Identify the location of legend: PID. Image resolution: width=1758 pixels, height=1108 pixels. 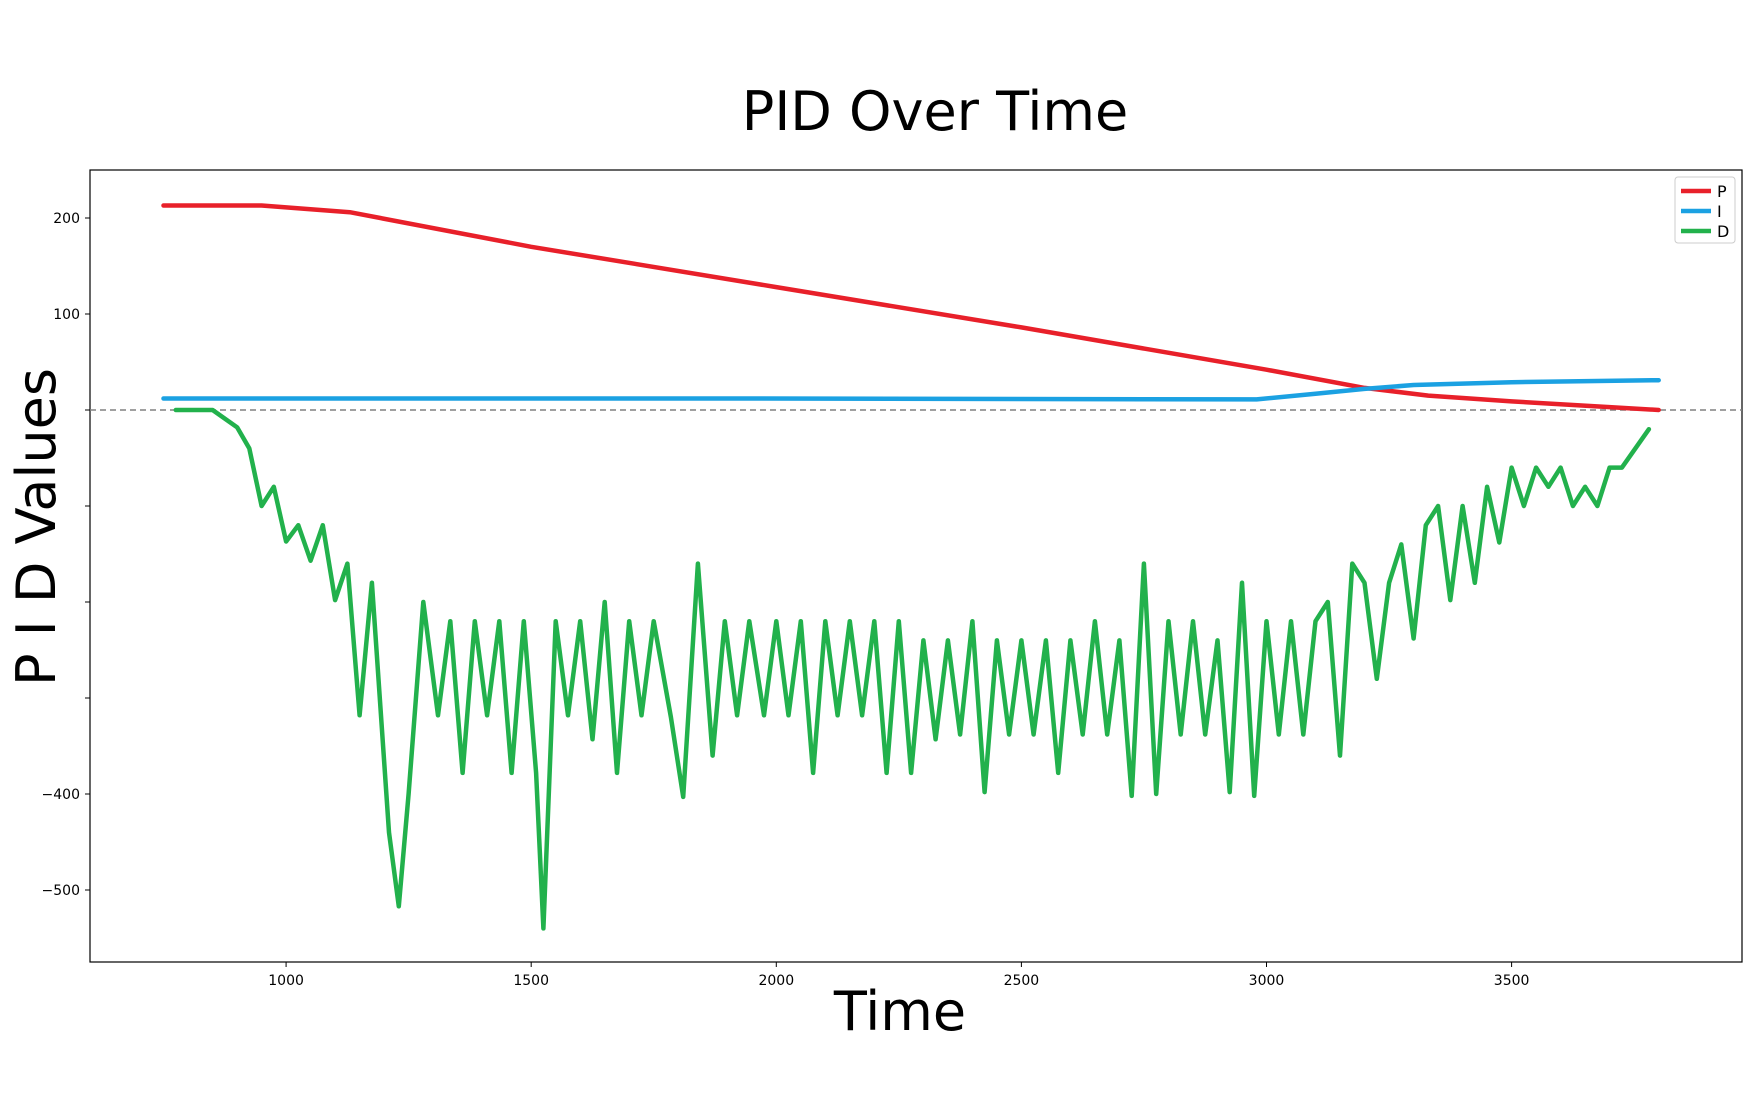
(1705, 210).